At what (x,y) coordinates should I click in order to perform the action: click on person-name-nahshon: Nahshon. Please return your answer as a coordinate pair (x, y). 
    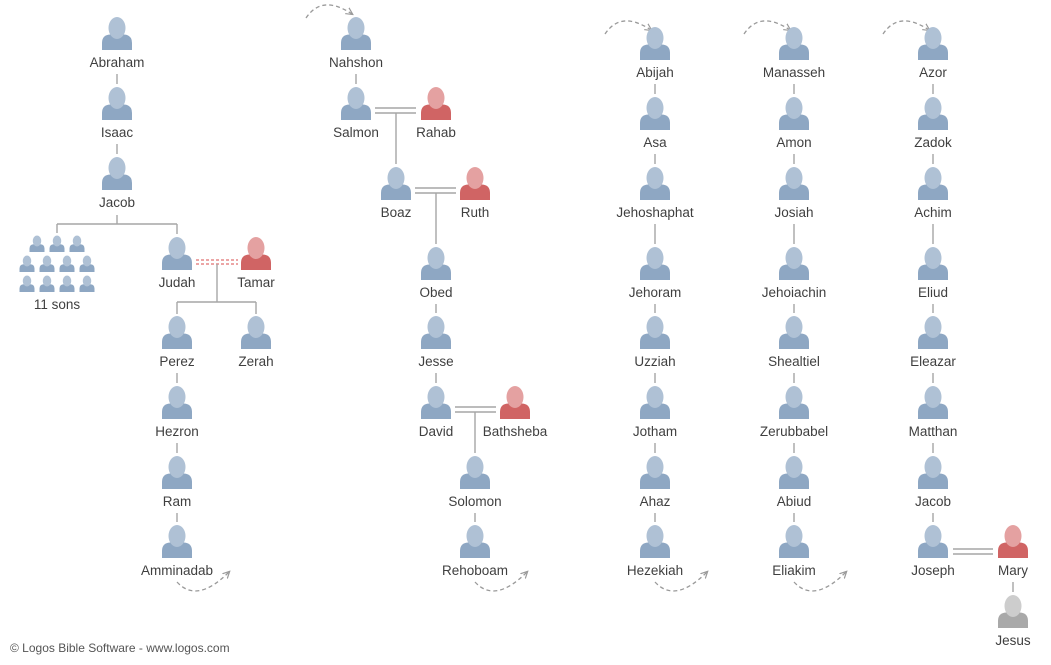
    Looking at the image, I should click on (356, 62).